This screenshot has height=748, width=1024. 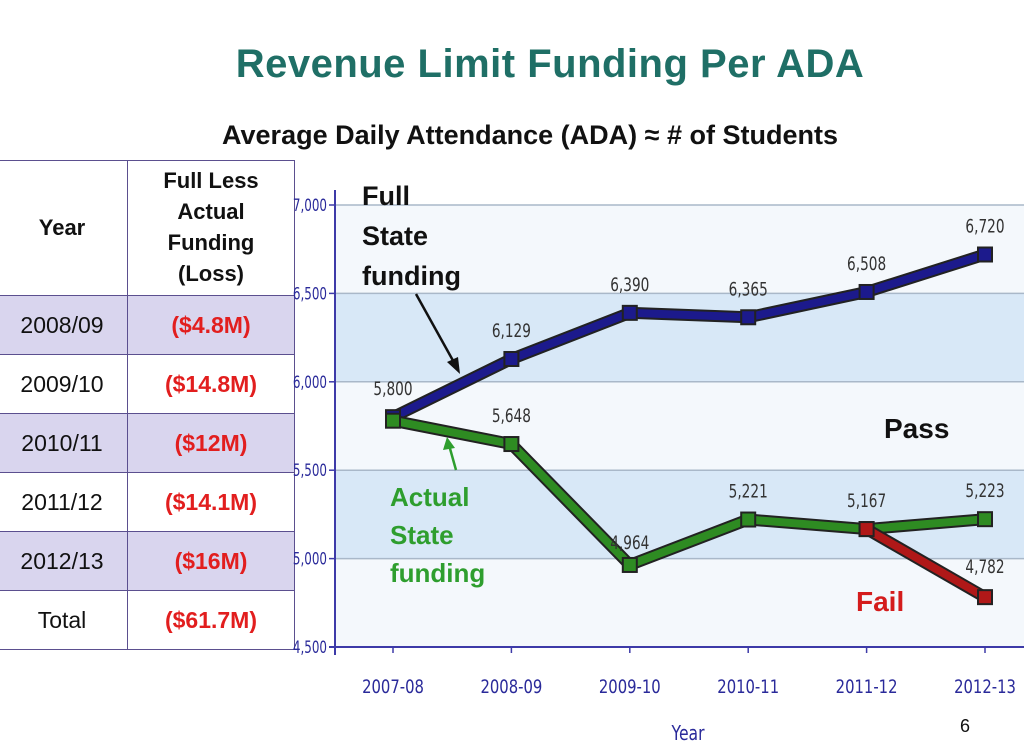 I want to click on table-cell-loss: ($14.1M), so click(x=211, y=502).